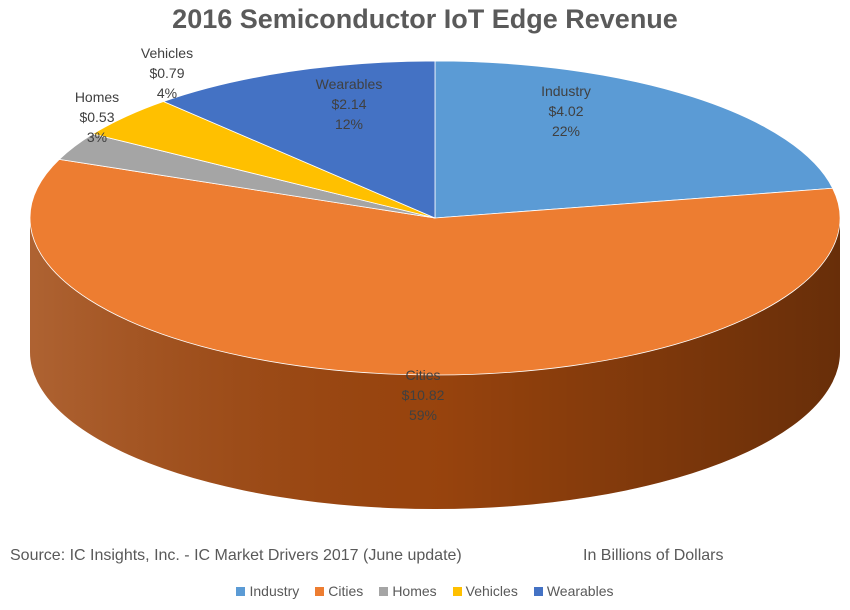  What do you see at coordinates (565, 111) in the screenshot?
I see `slice-label-value-industry: $4.02` at bounding box center [565, 111].